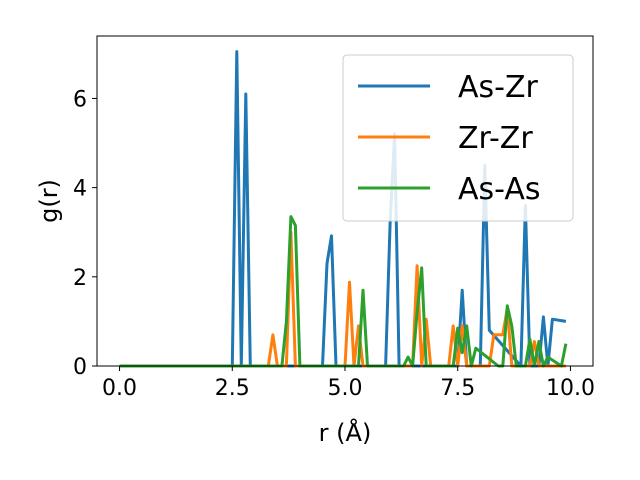 The height and width of the screenshot is (480, 640). I want to click on x-tick-label: 10.0, so click(570, 388).